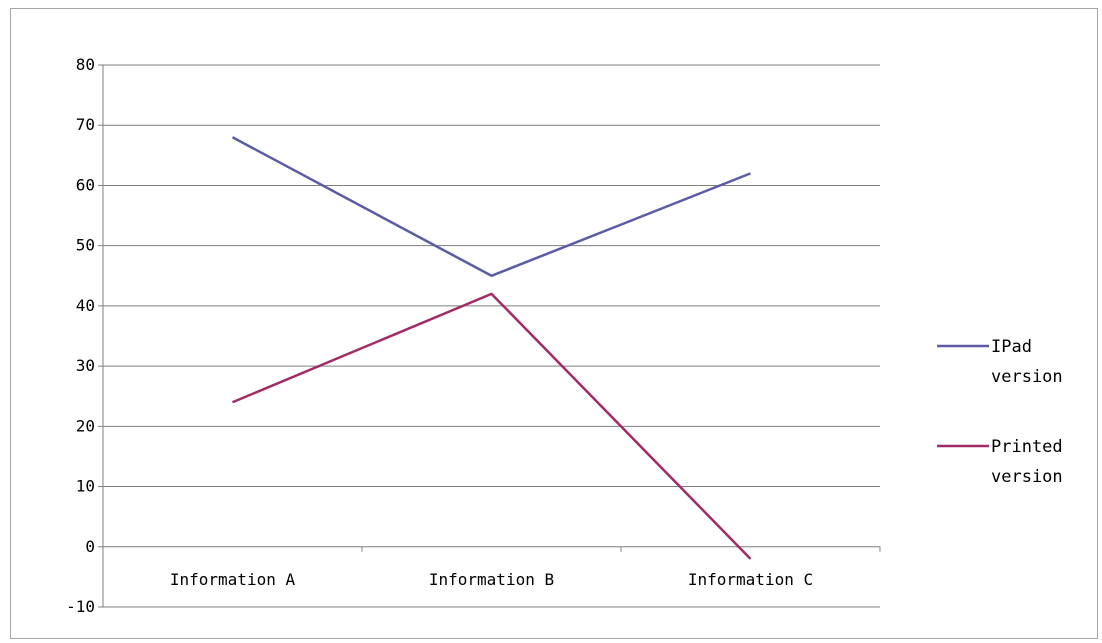  I want to click on y-tick-label: 50, so click(85, 245).